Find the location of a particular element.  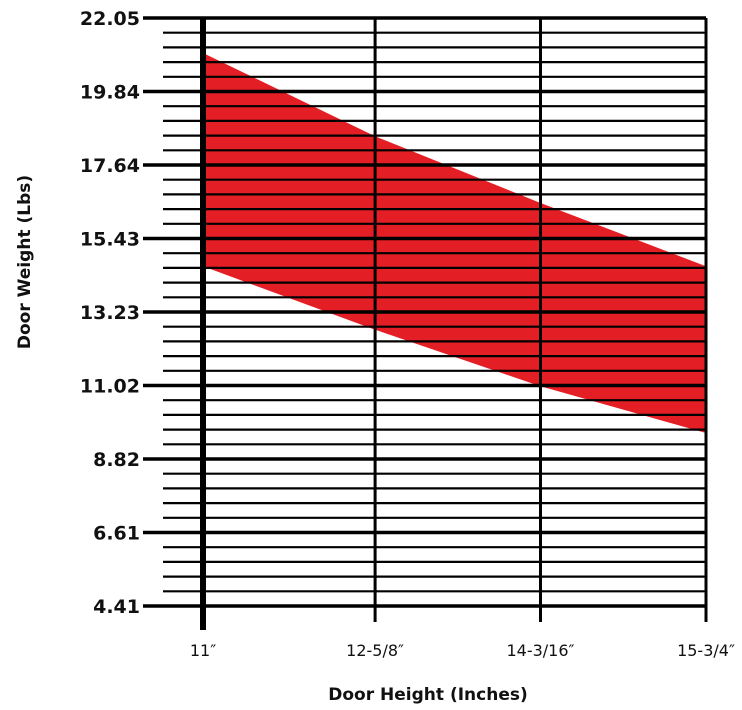

x-tick-label: 11″ is located at coordinates (203, 650).